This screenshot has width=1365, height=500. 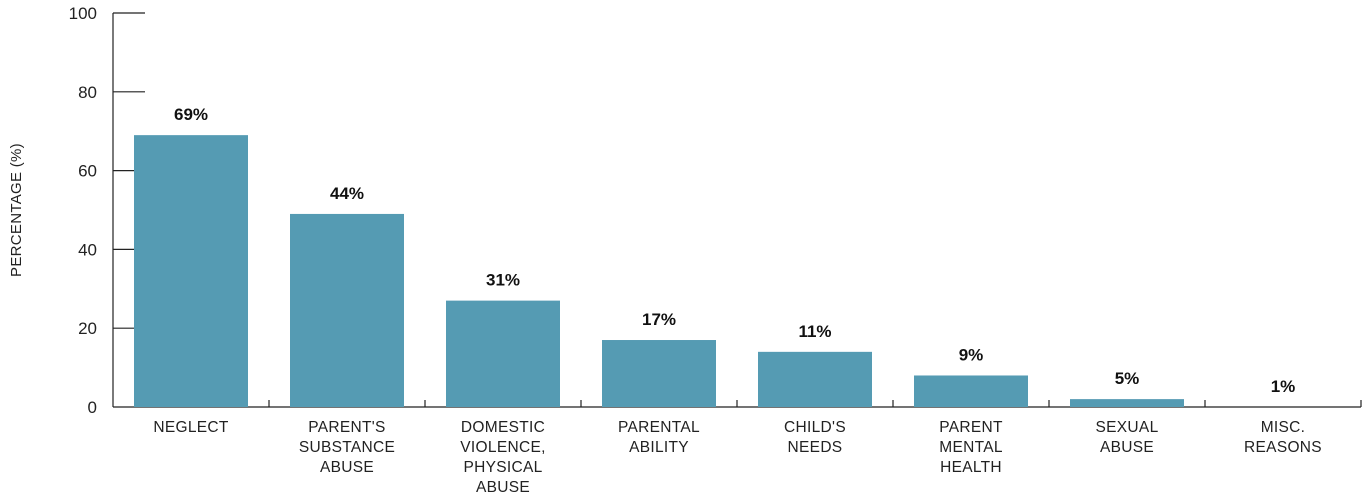 What do you see at coordinates (503, 280) in the screenshot?
I see `bar-value-label: 31%` at bounding box center [503, 280].